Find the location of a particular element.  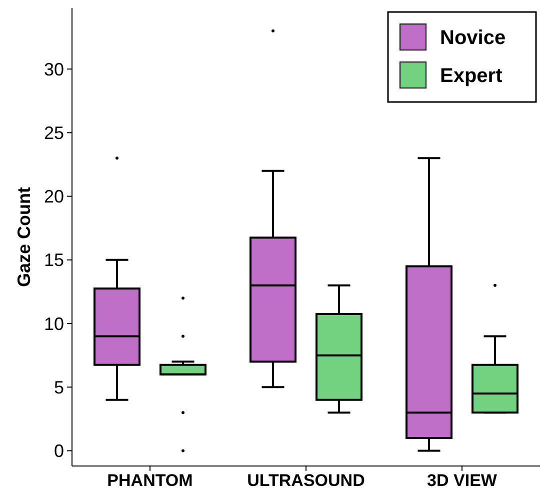

legend-label: Novice is located at coordinates (473, 38).